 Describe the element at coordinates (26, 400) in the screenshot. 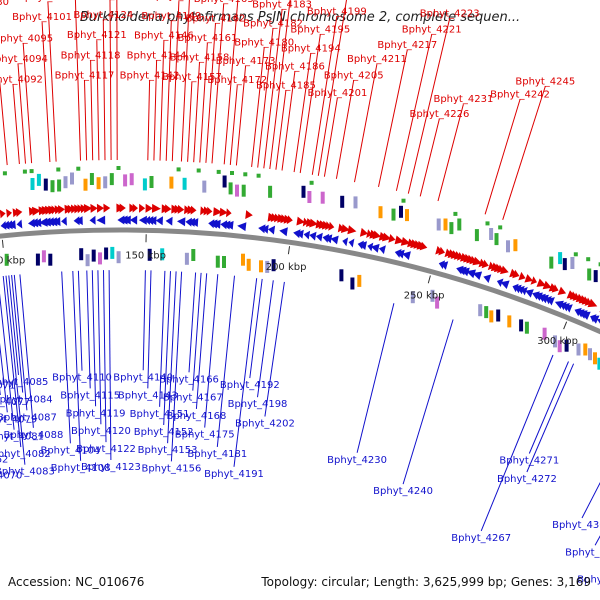

I see `gene-label: Bphyt_4084` at that location.